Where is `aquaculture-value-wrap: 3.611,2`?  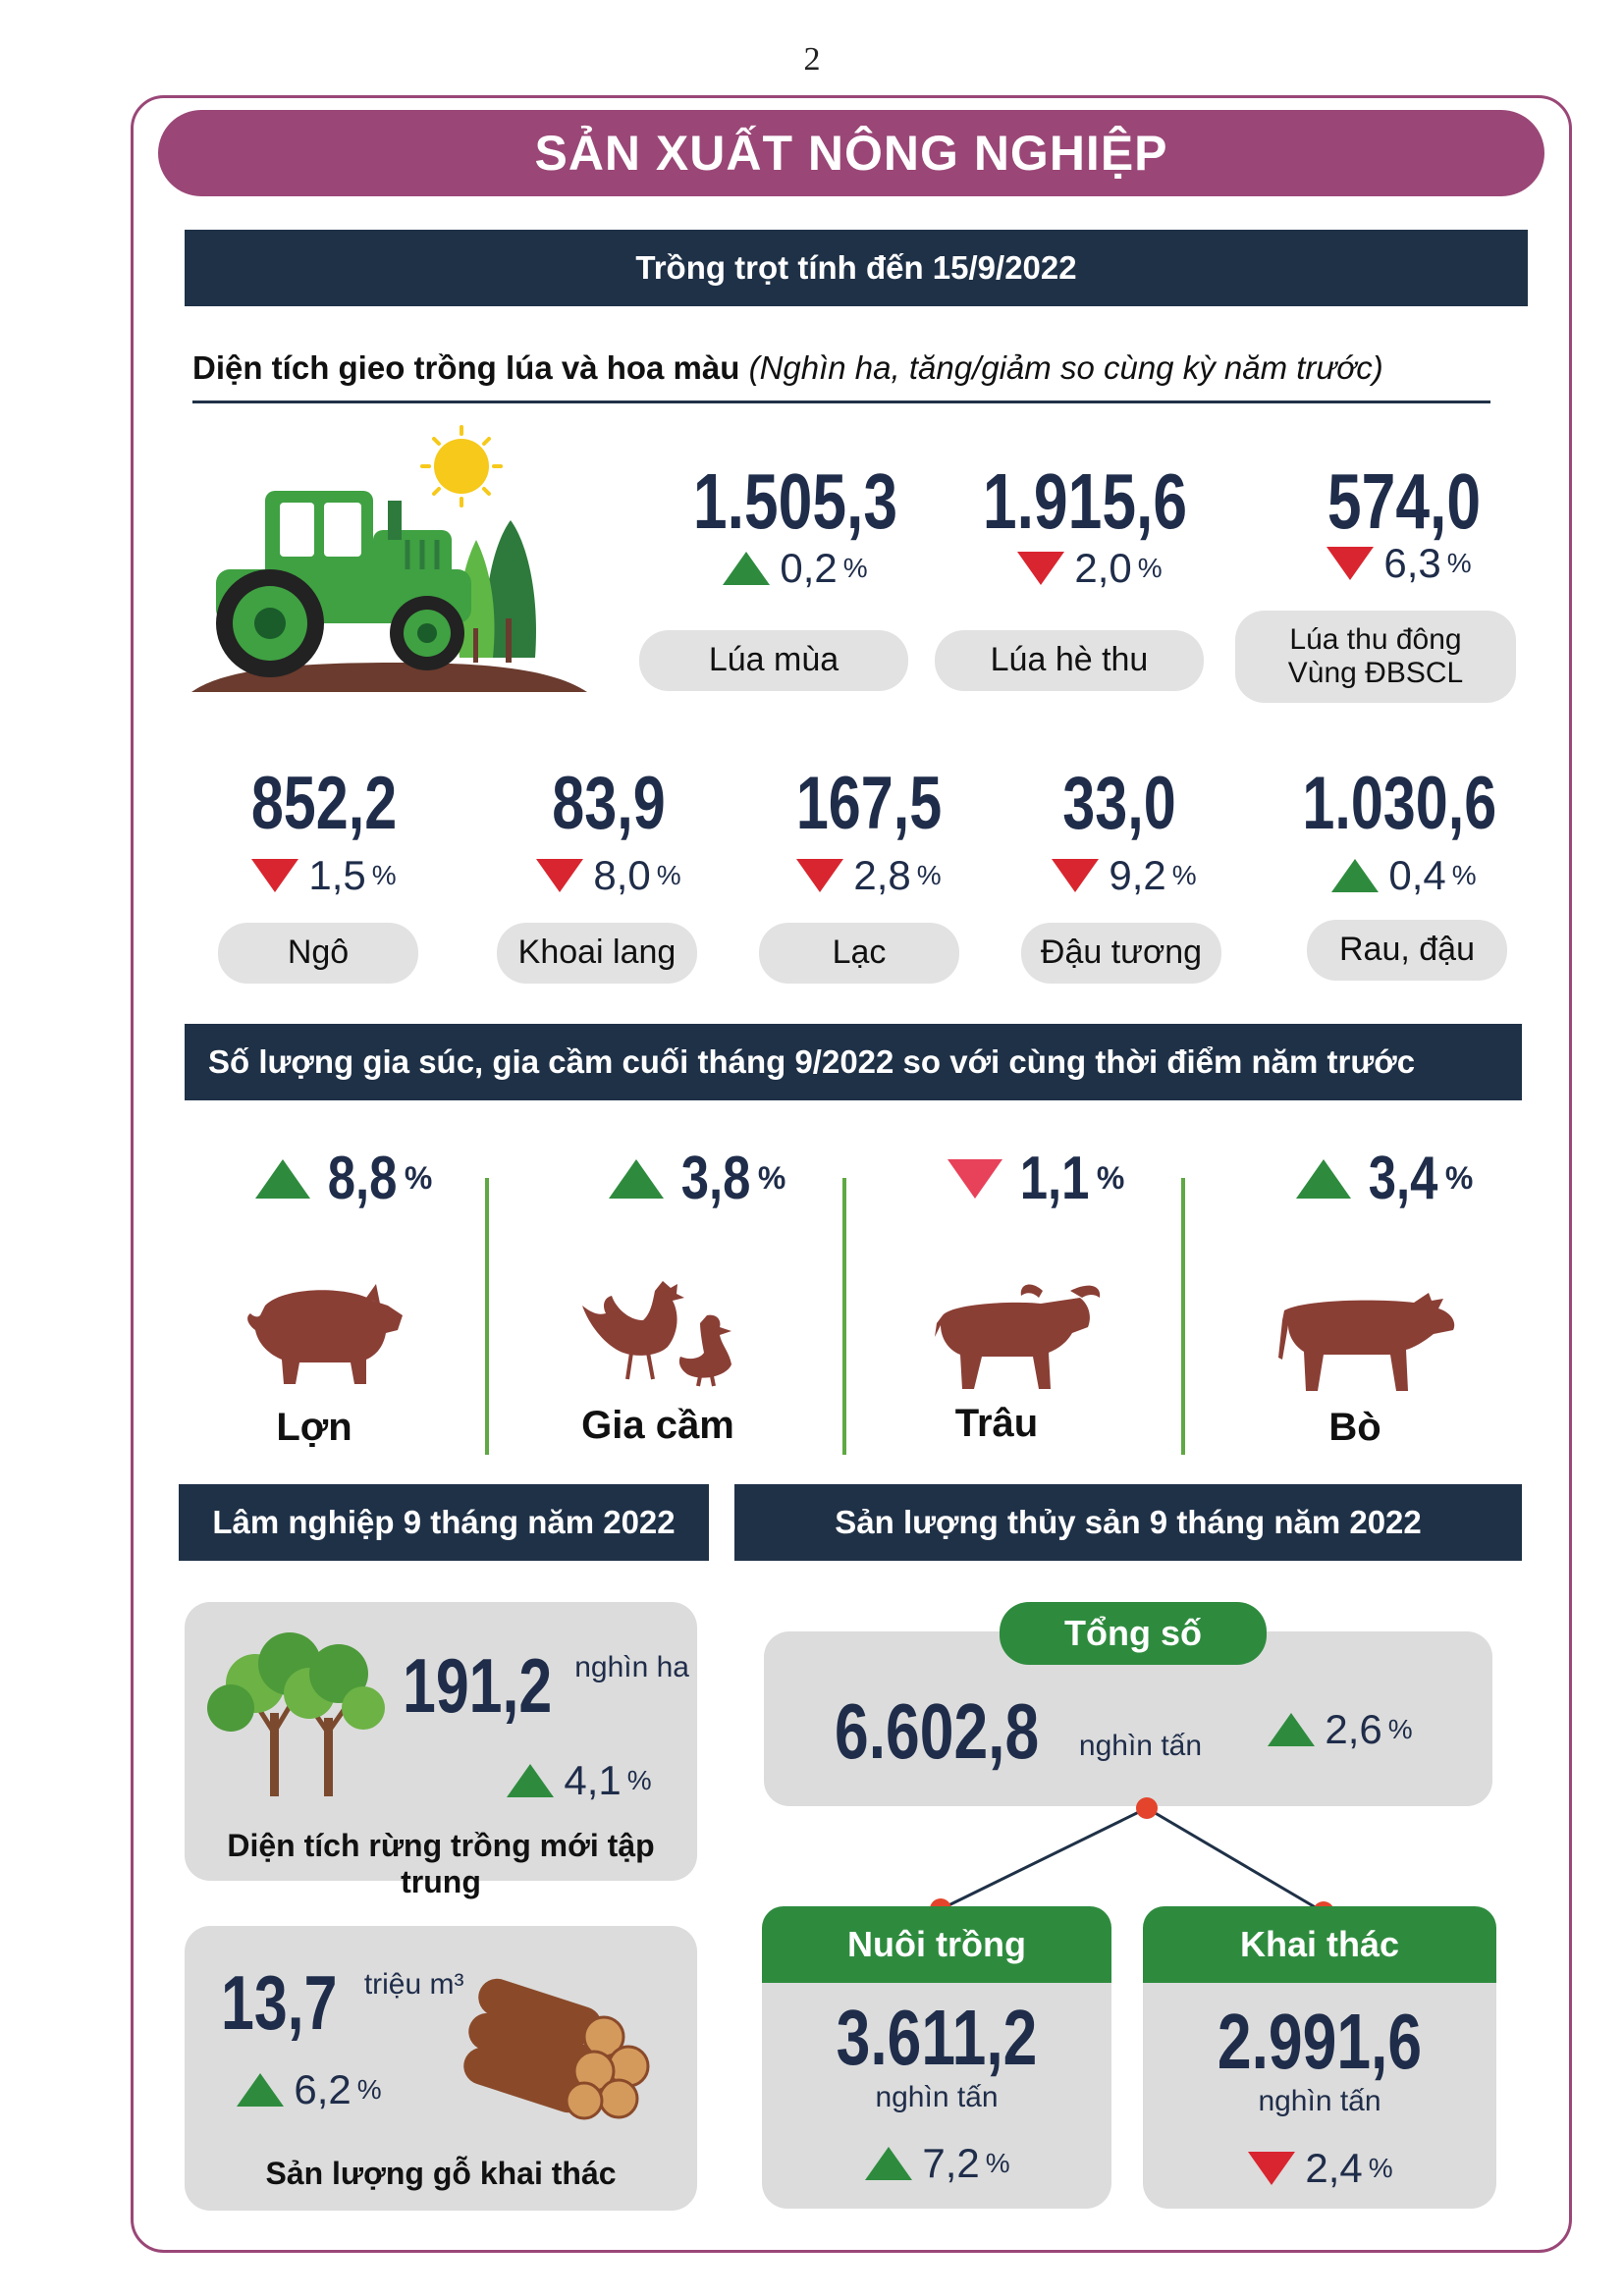
aquaculture-value-wrap: 3.611,2 is located at coordinates (936, 2038).